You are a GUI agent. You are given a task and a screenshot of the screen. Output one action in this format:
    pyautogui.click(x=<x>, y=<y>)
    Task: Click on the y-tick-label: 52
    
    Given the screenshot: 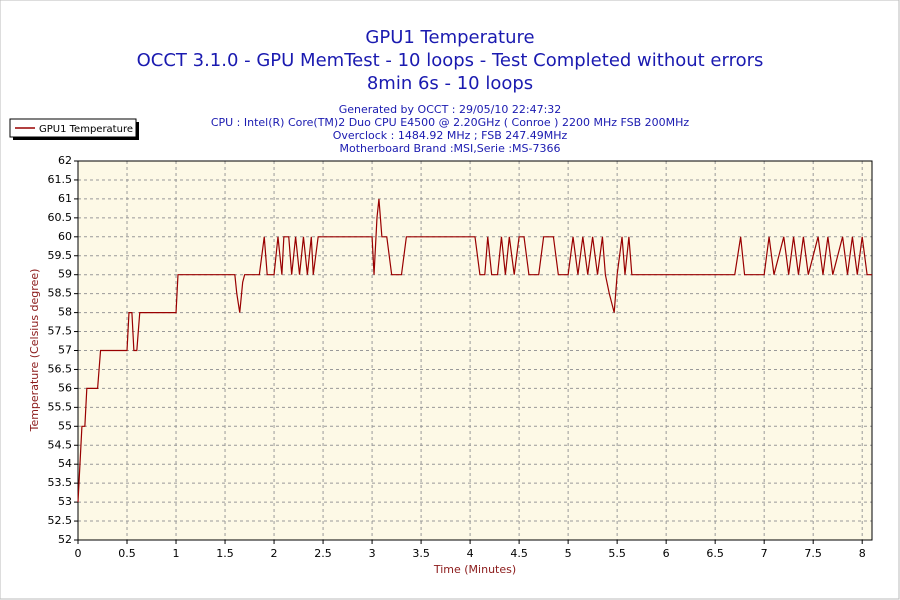 What is the action you would take?
    pyautogui.click(x=65, y=539)
    